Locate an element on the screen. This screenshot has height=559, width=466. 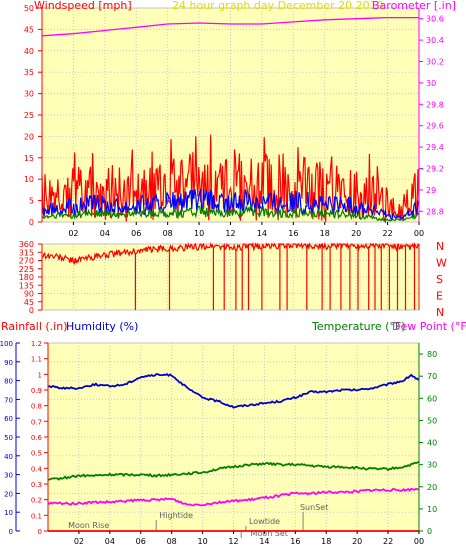
wind-y-tick-label: 45 is located at coordinates (29, 29).